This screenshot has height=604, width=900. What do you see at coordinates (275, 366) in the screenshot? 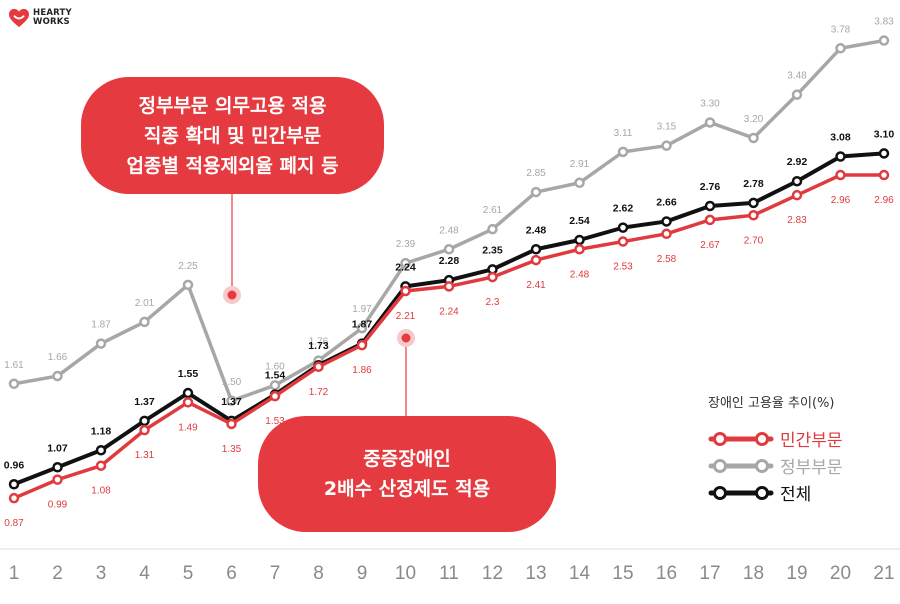
I see `data-label-government: 1.60` at bounding box center [275, 366].